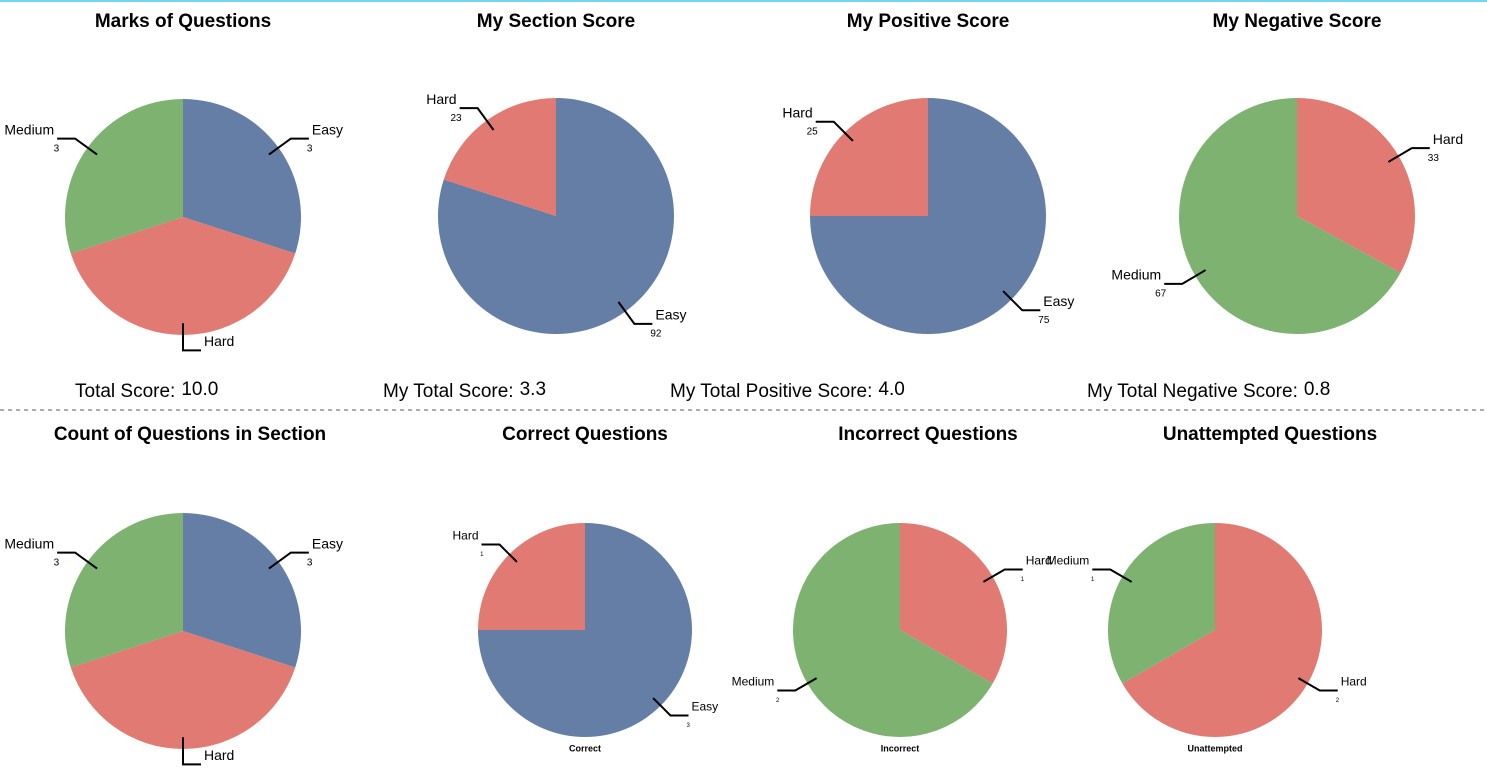 Image resolution: width=1487 pixels, height=782 pixels. Describe the element at coordinates (190, 434) in the screenshot. I see `chart-title: Count of Questions in Section` at that location.